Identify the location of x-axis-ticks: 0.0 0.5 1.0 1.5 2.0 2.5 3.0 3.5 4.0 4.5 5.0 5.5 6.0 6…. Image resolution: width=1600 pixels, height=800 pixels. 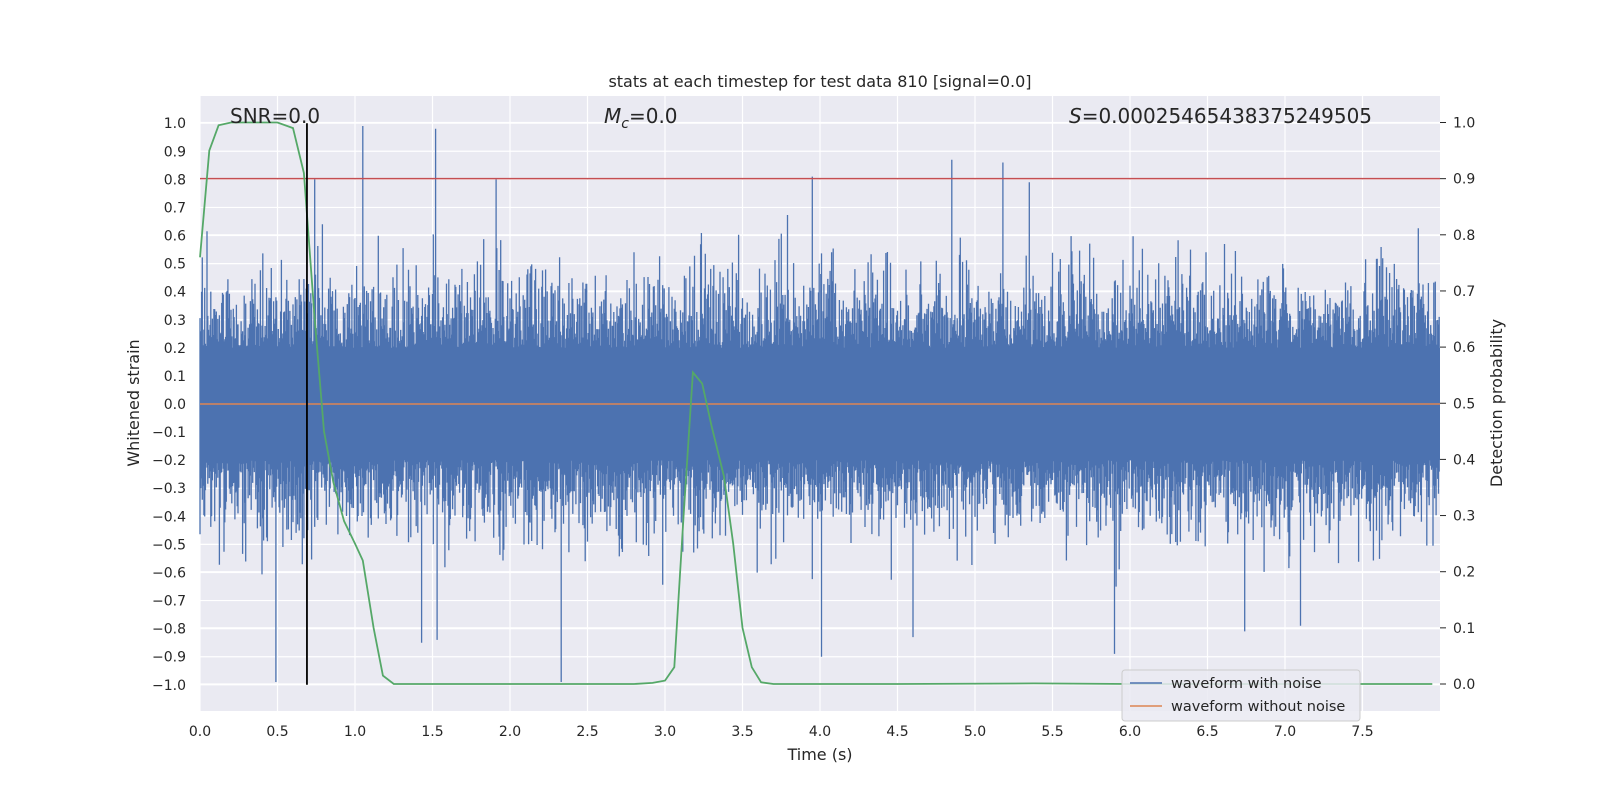
(781, 732).